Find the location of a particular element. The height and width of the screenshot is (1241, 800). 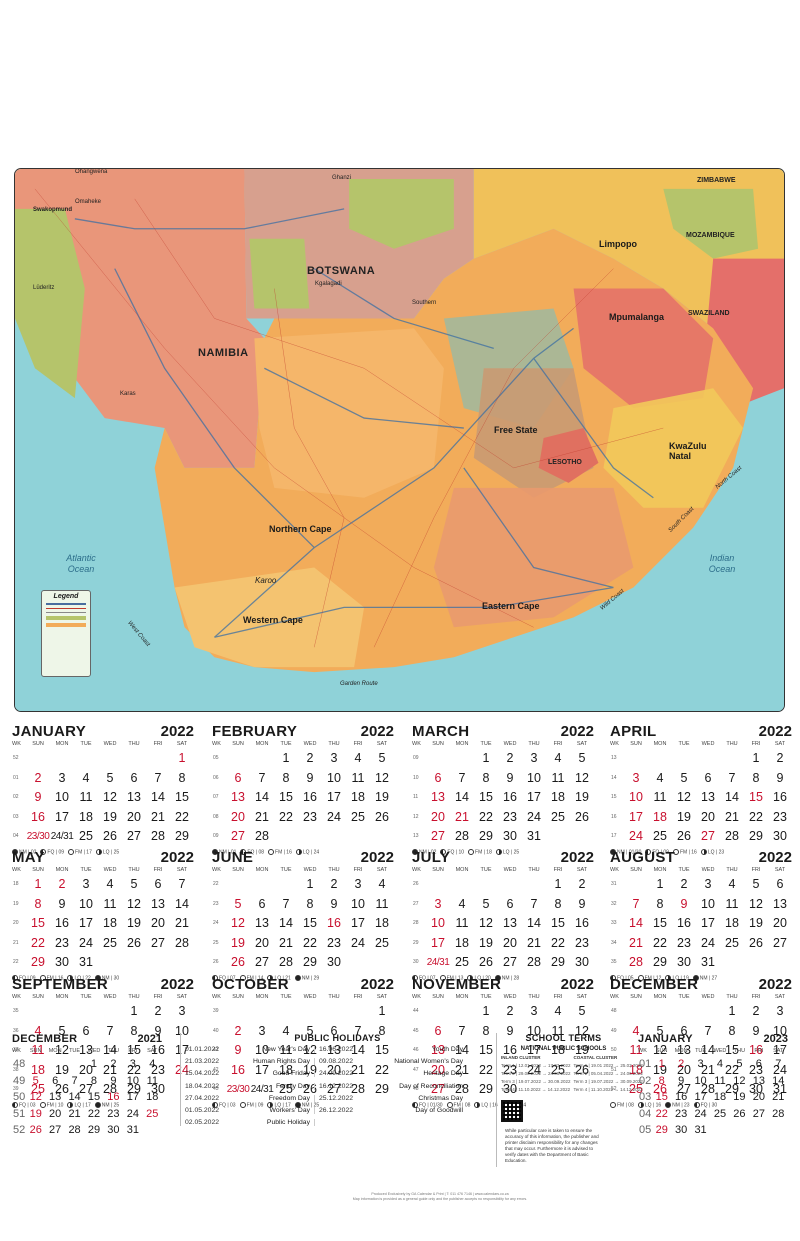

week-number: 01 is located at coordinates (16, 777).